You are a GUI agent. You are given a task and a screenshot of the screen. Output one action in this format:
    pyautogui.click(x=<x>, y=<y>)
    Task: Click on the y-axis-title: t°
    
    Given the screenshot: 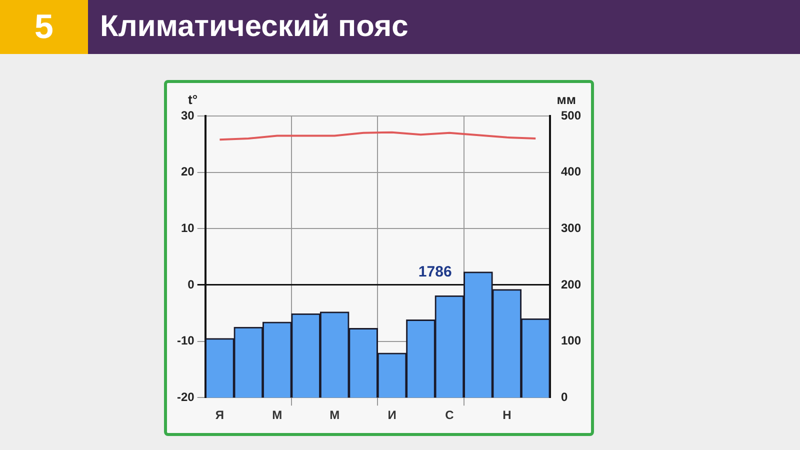 What is the action you would take?
    pyautogui.click(x=193, y=99)
    